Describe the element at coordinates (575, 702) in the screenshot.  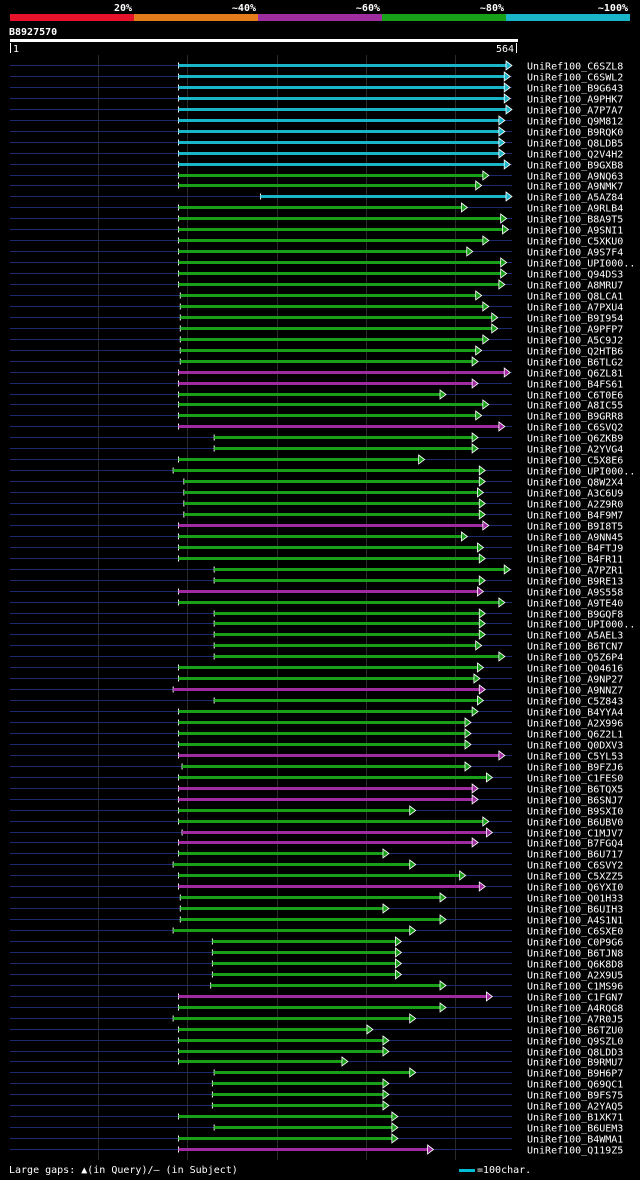
I see `hit-label: UniRef100_C5Z843` at that location.